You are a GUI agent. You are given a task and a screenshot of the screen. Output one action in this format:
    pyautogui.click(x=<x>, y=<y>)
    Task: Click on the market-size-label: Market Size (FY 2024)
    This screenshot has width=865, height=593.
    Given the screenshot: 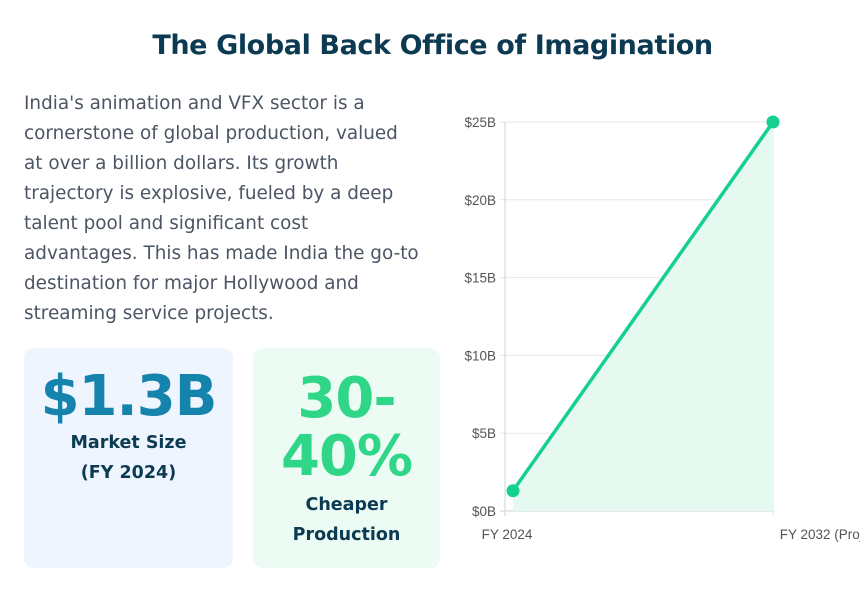 What is the action you would take?
    pyautogui.click(x=128, y=458)
    